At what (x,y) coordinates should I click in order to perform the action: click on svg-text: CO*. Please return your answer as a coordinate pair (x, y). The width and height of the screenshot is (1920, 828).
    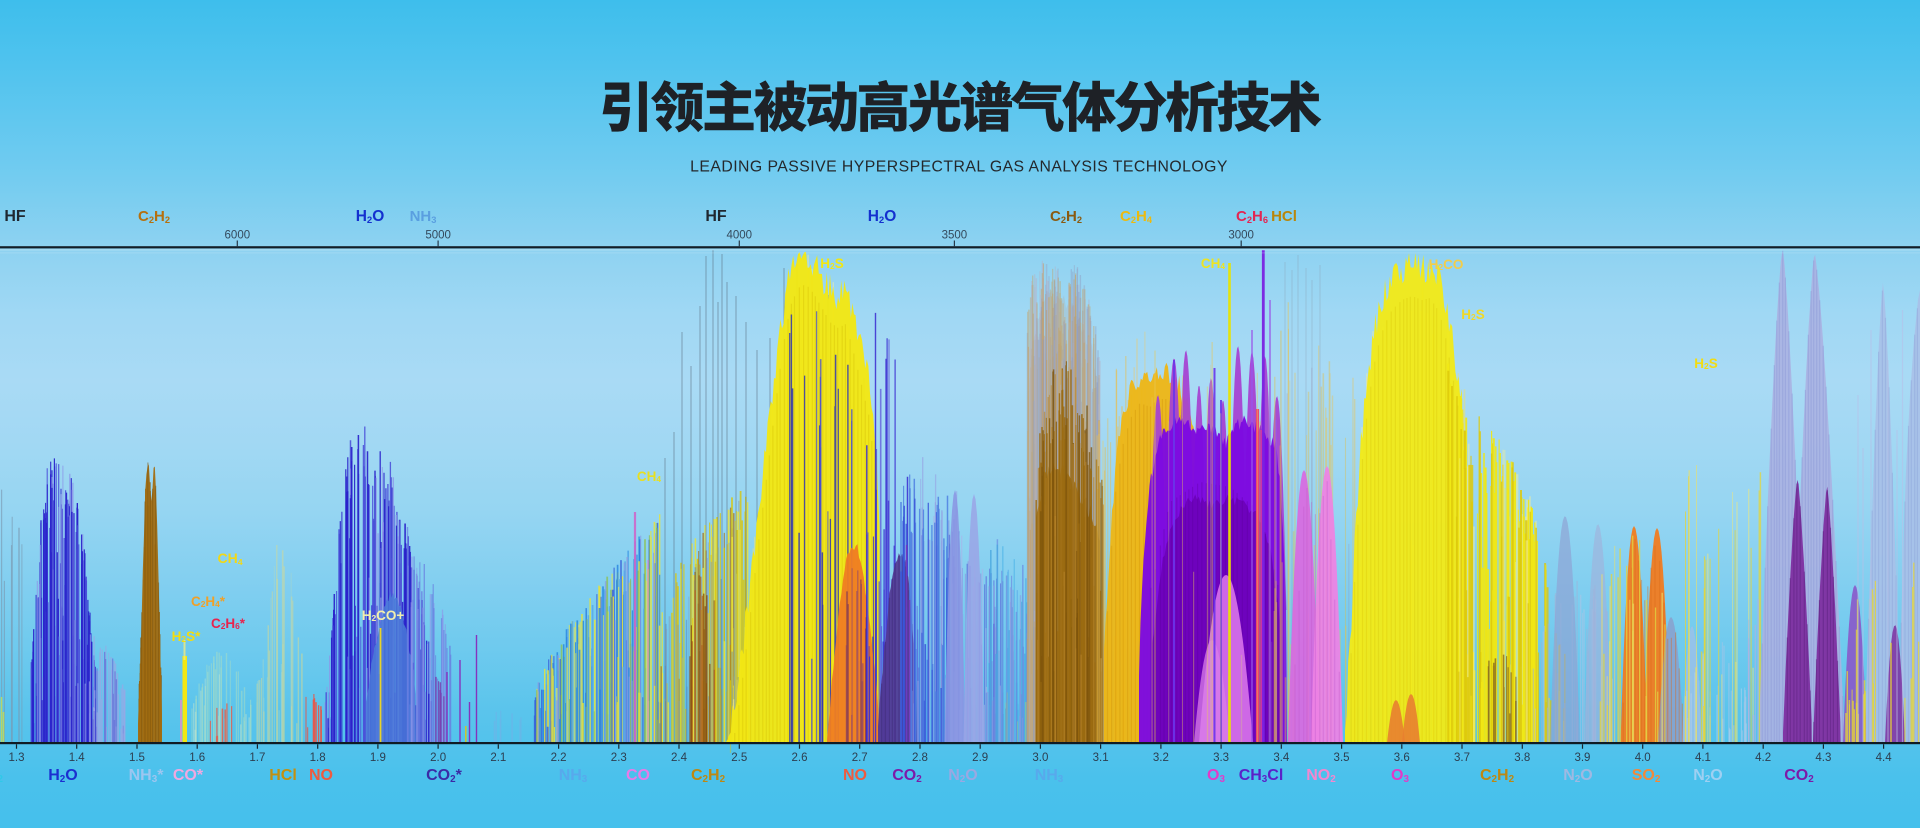
    Looking at the image, I should click on (188, 775).